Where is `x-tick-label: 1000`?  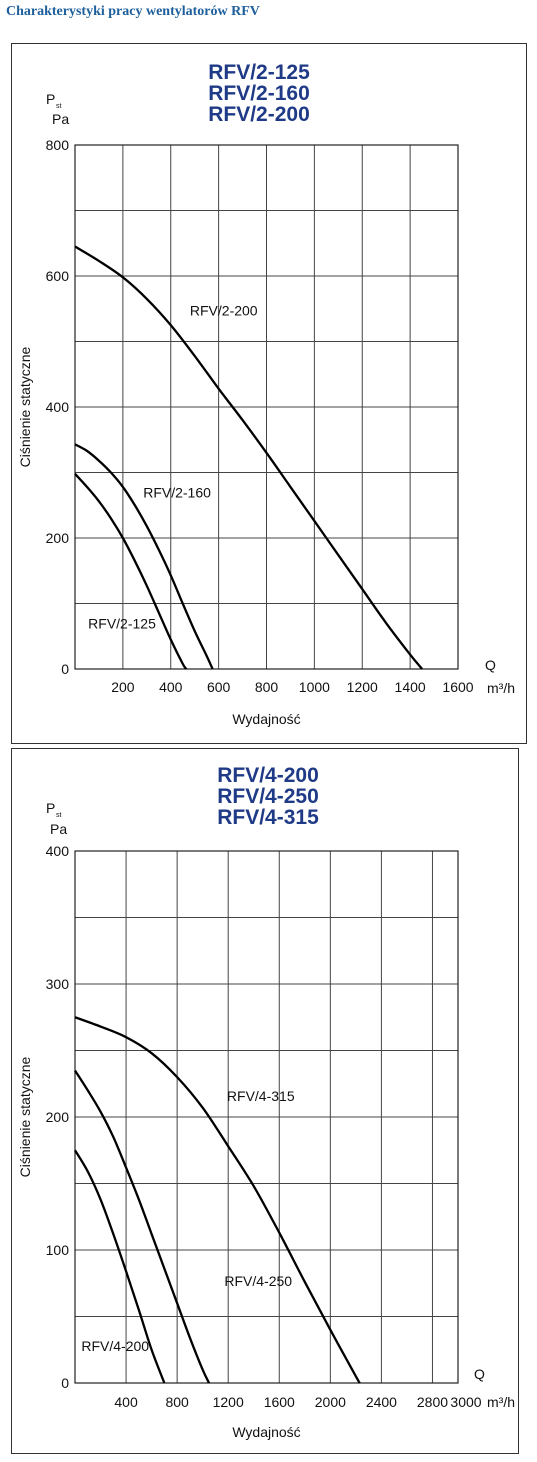 x-tick-label: 1000 is located at coordinates (314, 687).